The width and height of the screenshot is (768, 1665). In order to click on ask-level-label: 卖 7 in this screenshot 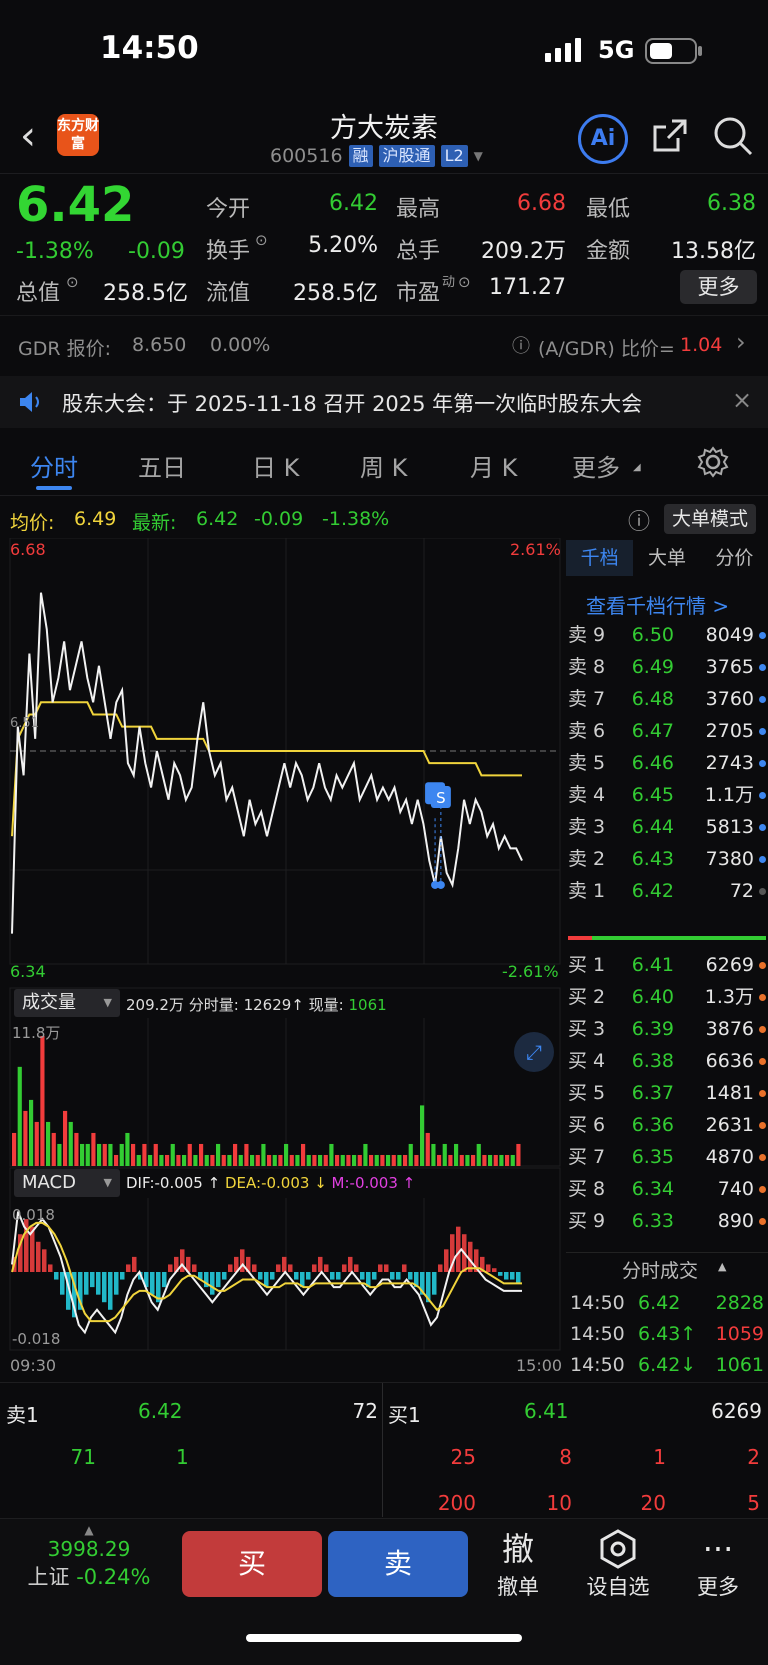, I will do `click(587, 699)`.